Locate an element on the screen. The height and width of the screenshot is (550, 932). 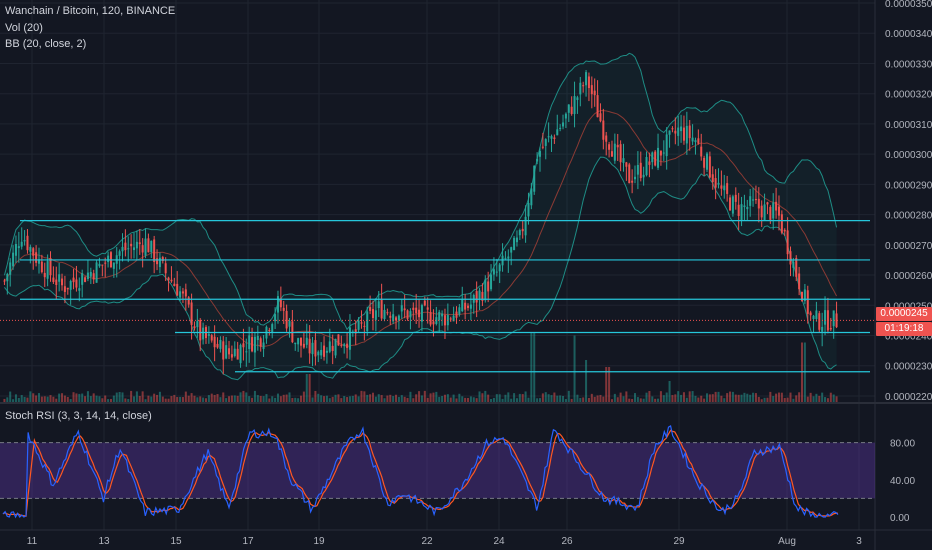
x-tick-label: Aug is located at coordinates (787, 541).